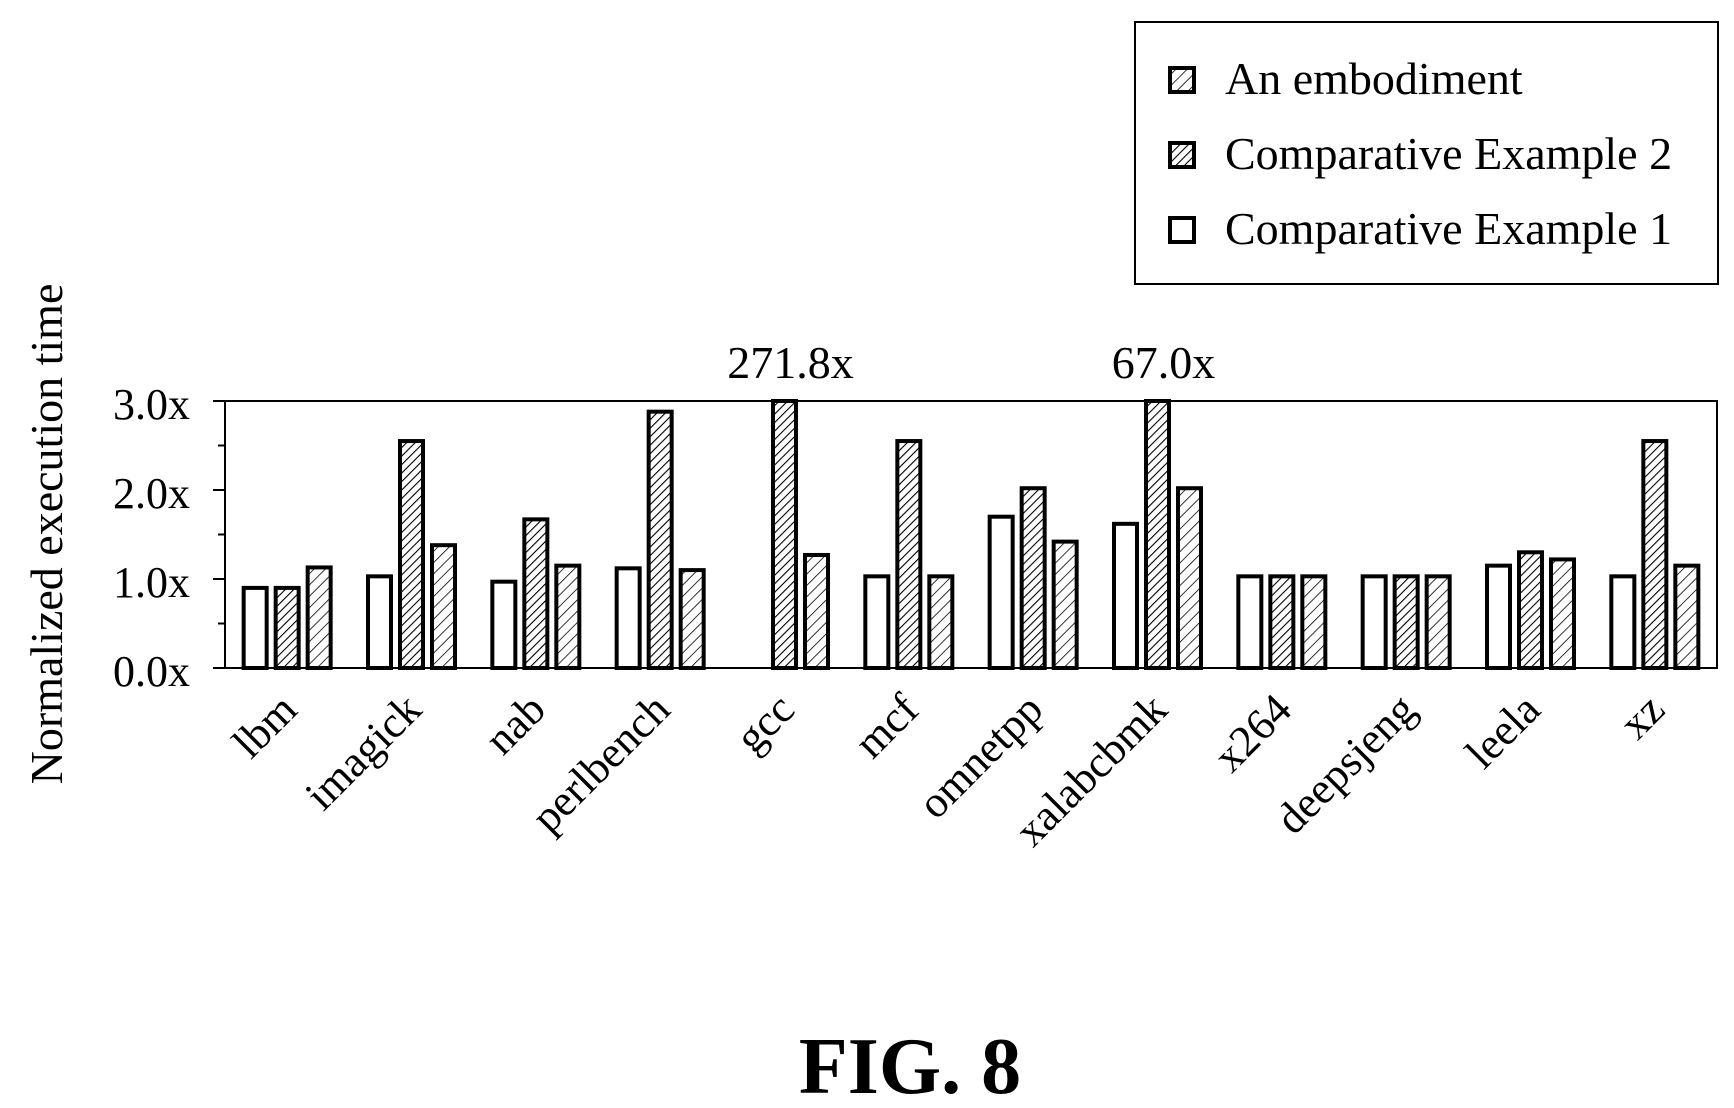 This screenshot has width=1734, height=1108. What do you see at coordinates (1448, 228) in the screenshot?
I see `legend-label-comparative-example-1: Comparative Example 1` at bounding box center [1448, 228].